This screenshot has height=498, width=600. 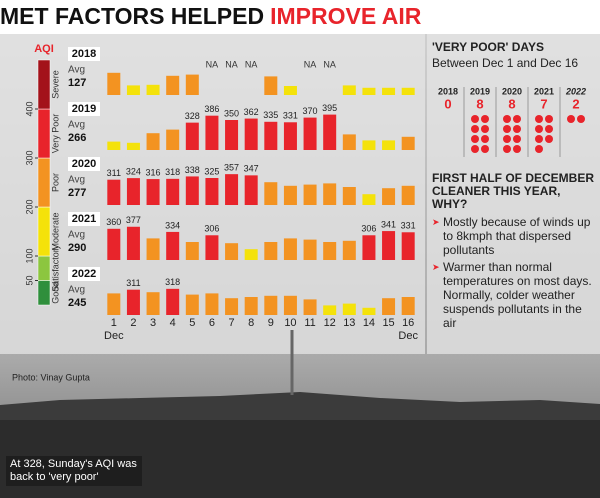 What do you see at coordinates (447, 103) in the screenshot?
I see `vp-count: 0` at bounding box center [447, 103].